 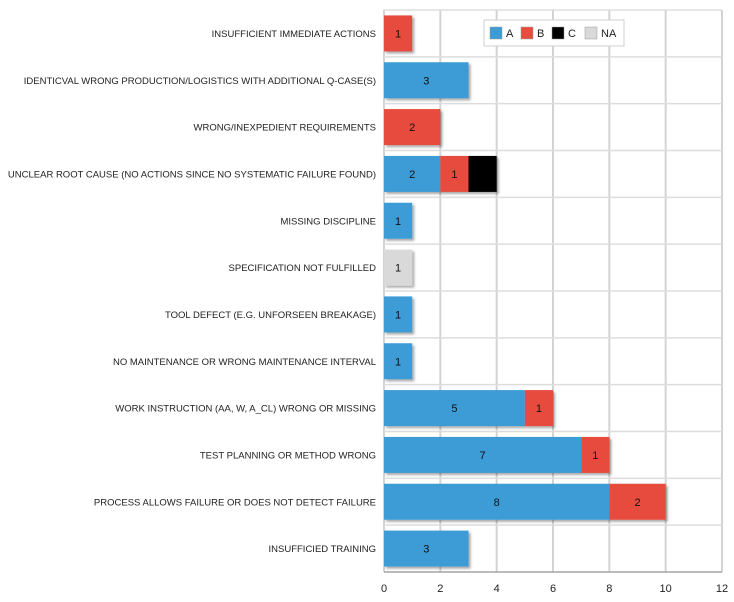 I want to click on bar-segment-na, so click(x=398, y=267).